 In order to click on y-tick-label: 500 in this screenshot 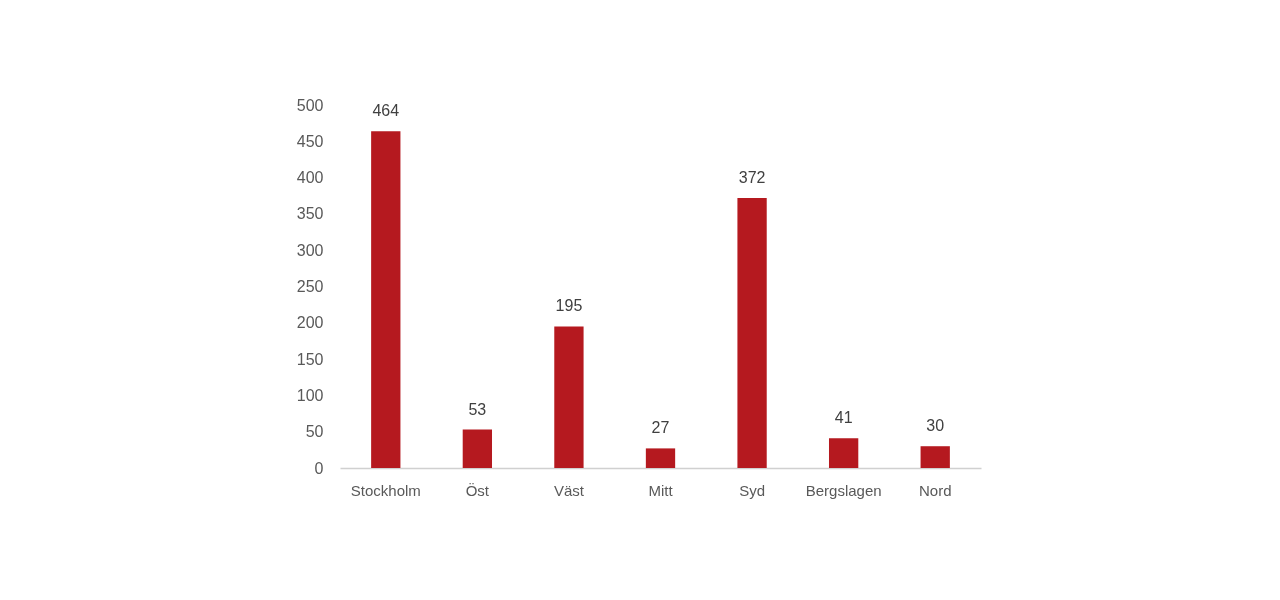, I will do `click(310, 105)`.